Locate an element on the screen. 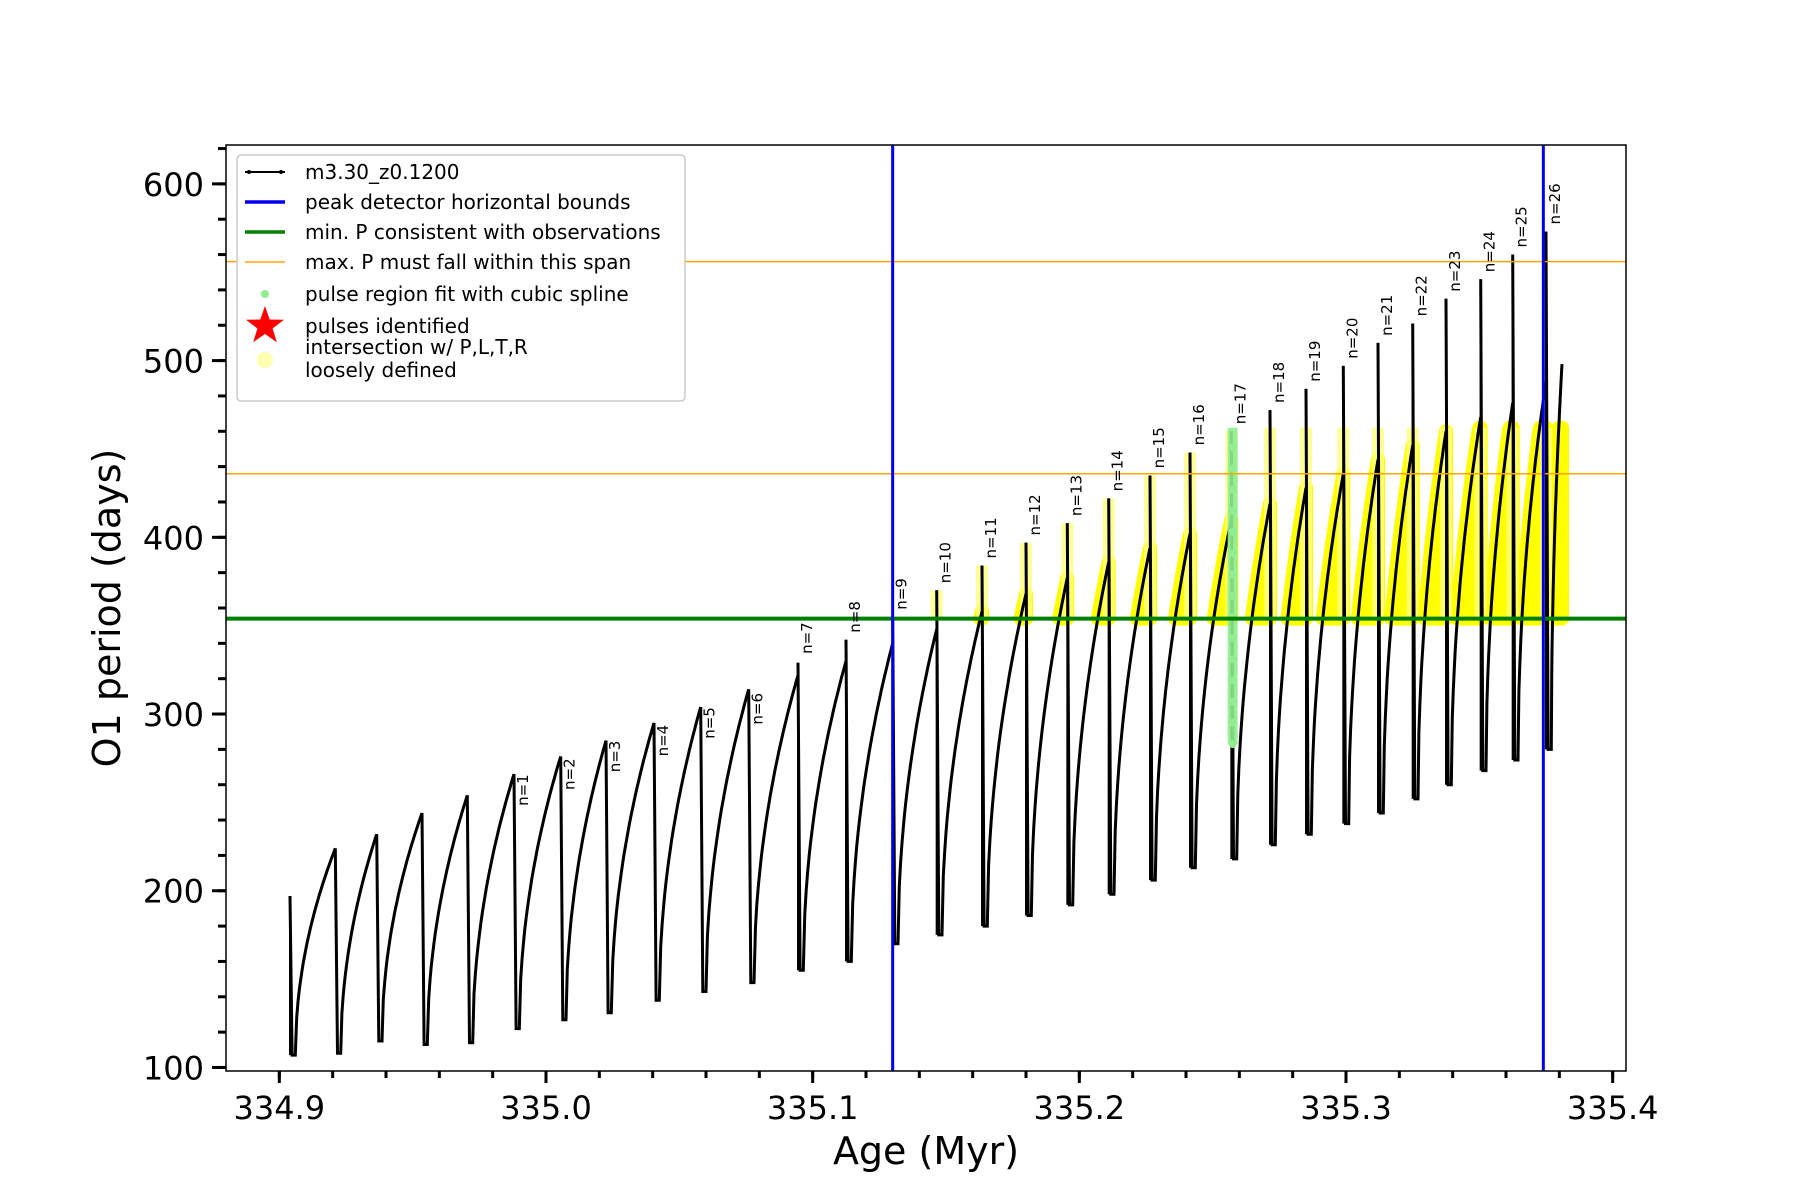 This screenshot has width=1800, height=1200. pulse-label: n=4 is located at coordinates (663, 741).